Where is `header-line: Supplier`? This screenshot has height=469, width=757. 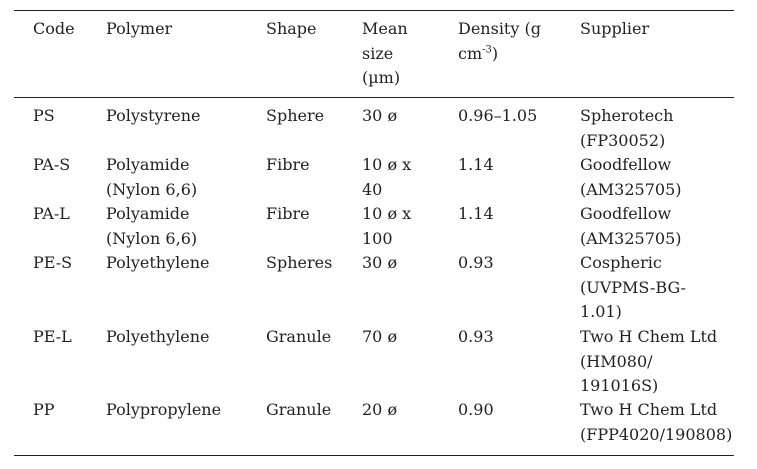 header-line: Supplier is located at coordinates (615, 28).